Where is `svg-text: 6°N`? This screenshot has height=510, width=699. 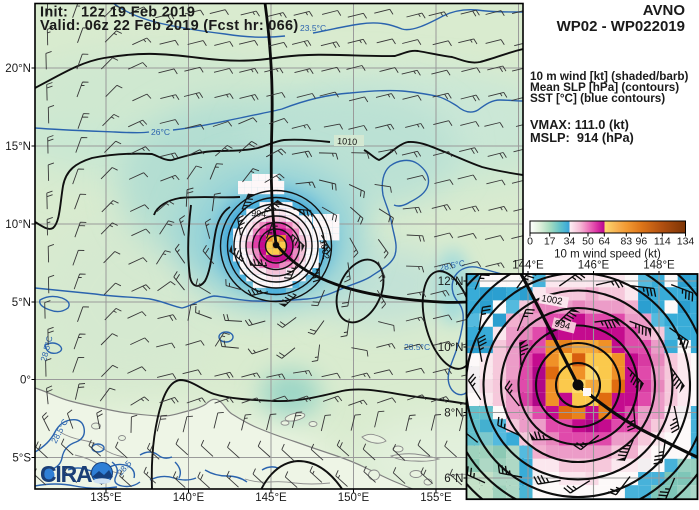
svg-text: 6°N is located at coordinates (453, 479).